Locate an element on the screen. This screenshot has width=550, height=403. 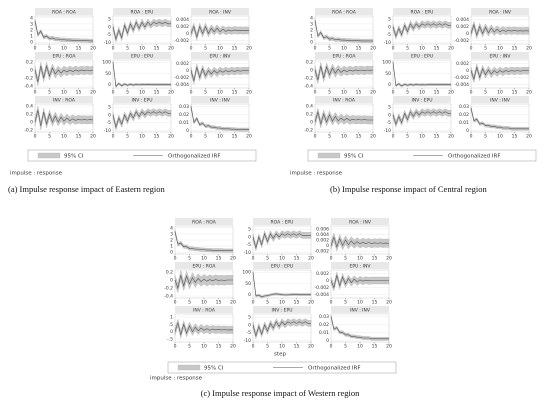
y-tick-label: 4 is located at coordinates (171, 228).